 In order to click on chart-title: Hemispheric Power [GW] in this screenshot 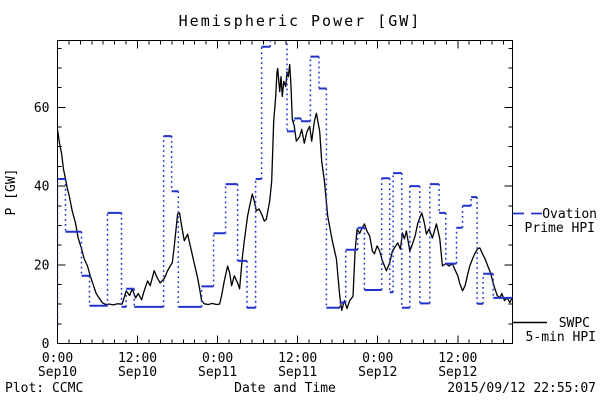, I will do `click(300, 21)`.